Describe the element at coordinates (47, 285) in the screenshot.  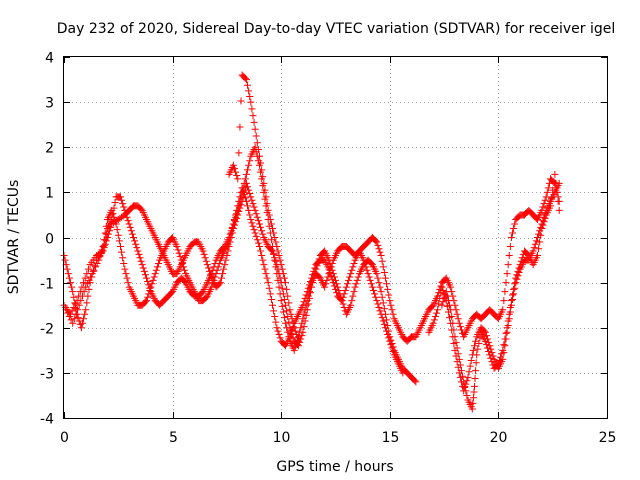
I see `y-tick-label: -1` at that location.